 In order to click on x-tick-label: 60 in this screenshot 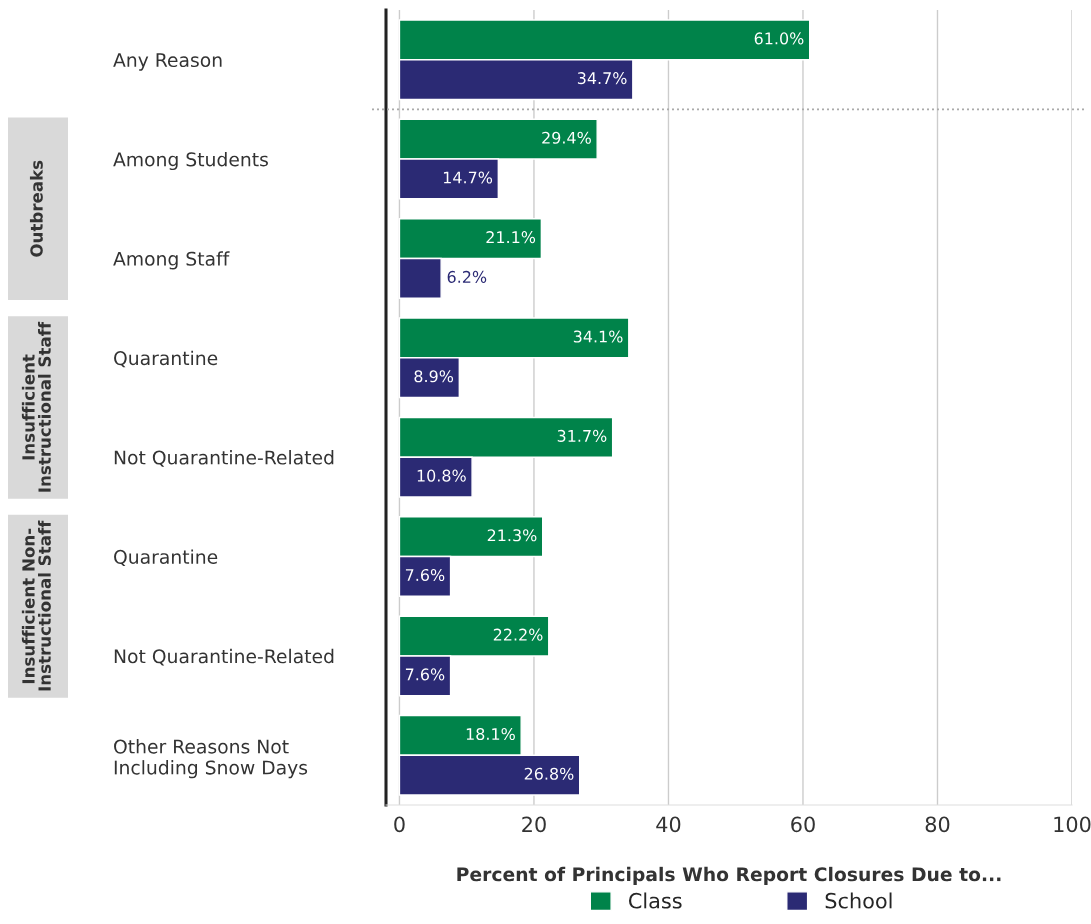, I will do `click(803, 824)`.